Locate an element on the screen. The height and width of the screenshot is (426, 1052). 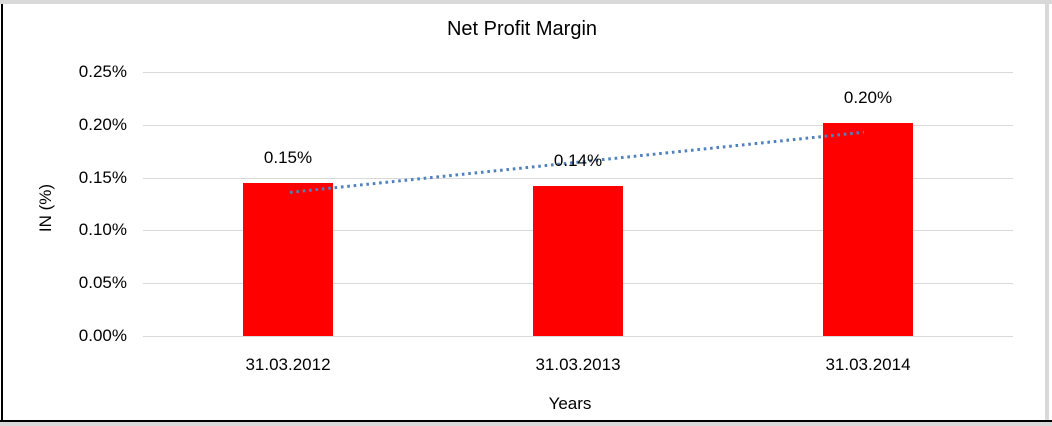
x-category-label: 31.03.2013 is located at coordinates (578, 364).